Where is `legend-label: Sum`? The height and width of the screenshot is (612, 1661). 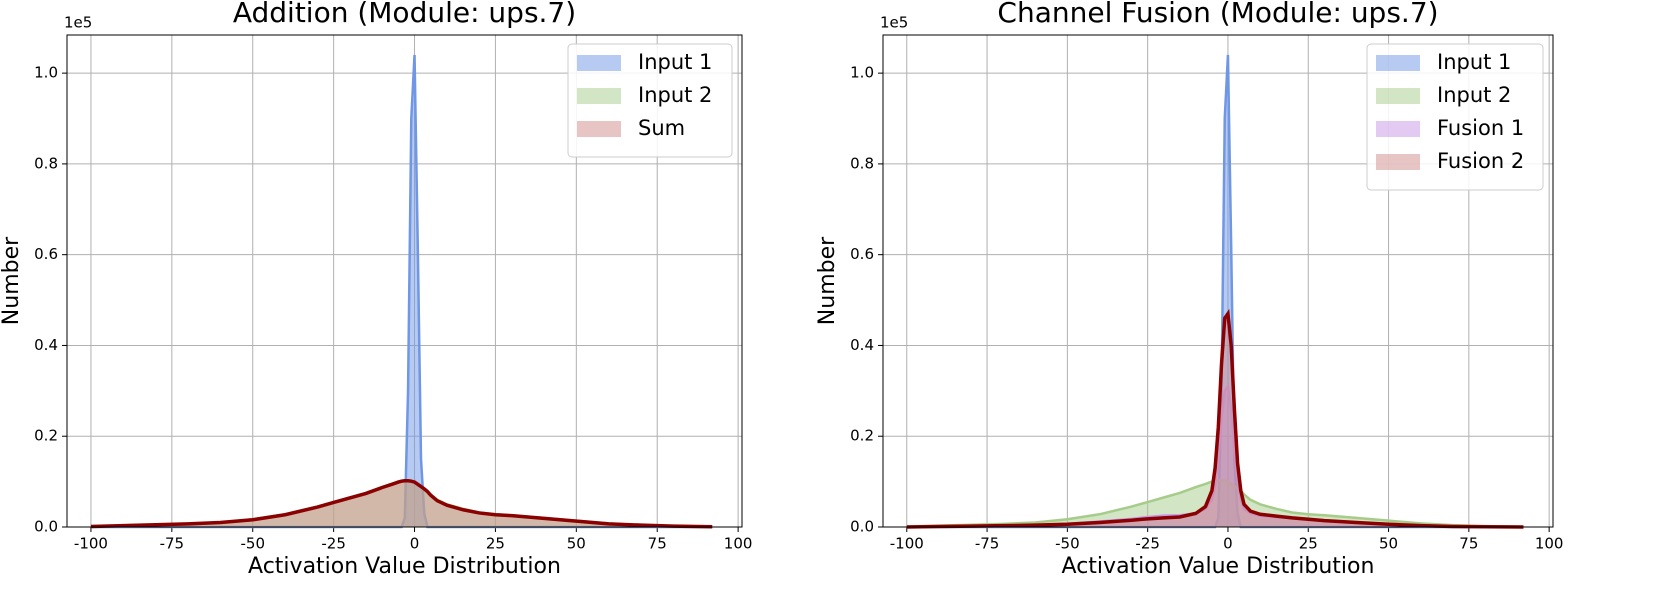
legend-label: Sum is located at coordinates (661, 128).